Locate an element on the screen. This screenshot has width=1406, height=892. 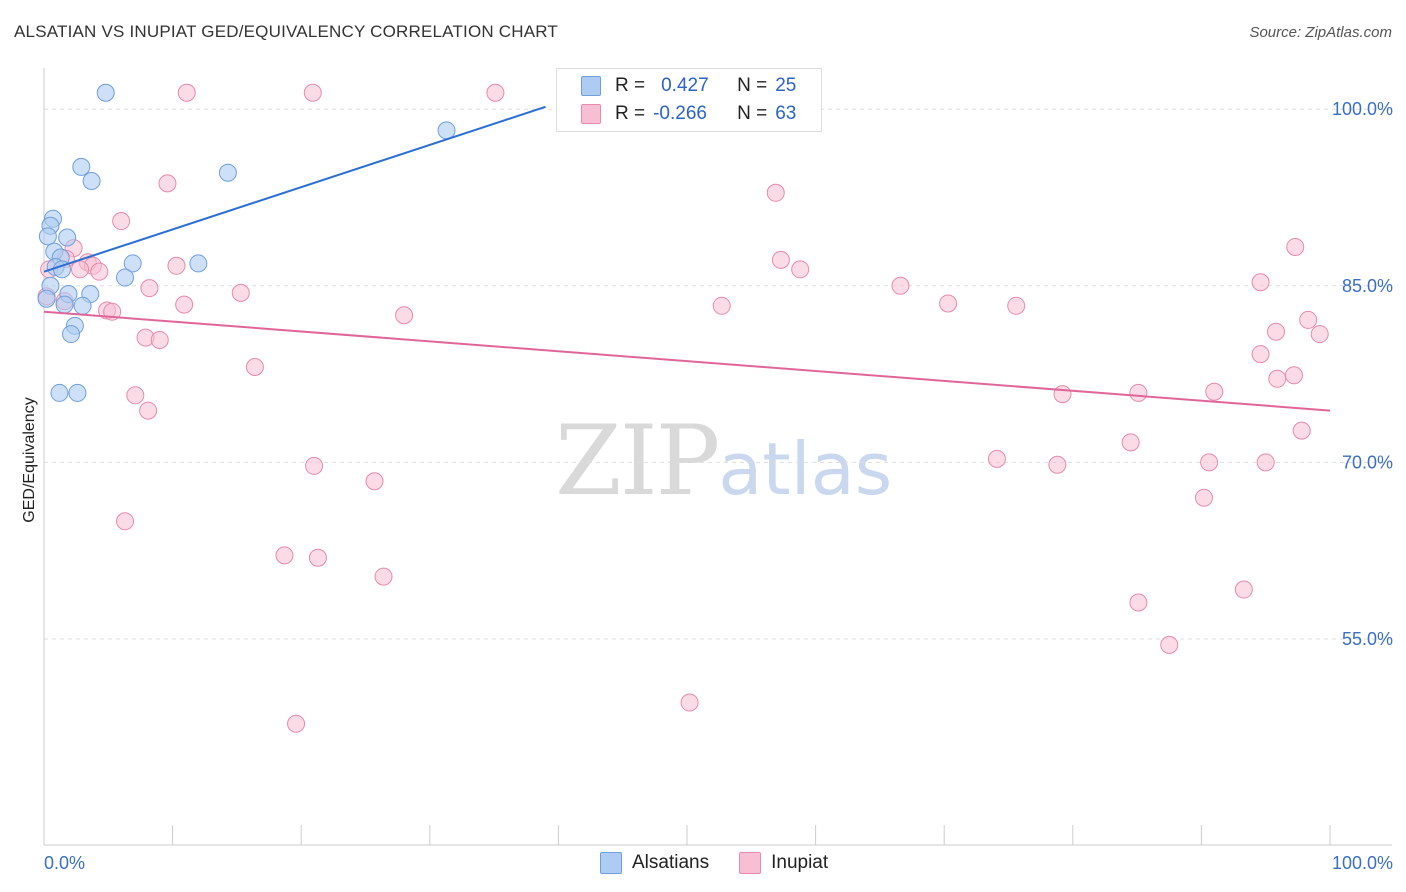
y-tick-label: 70.0% is located at coordinates (1367, 462).